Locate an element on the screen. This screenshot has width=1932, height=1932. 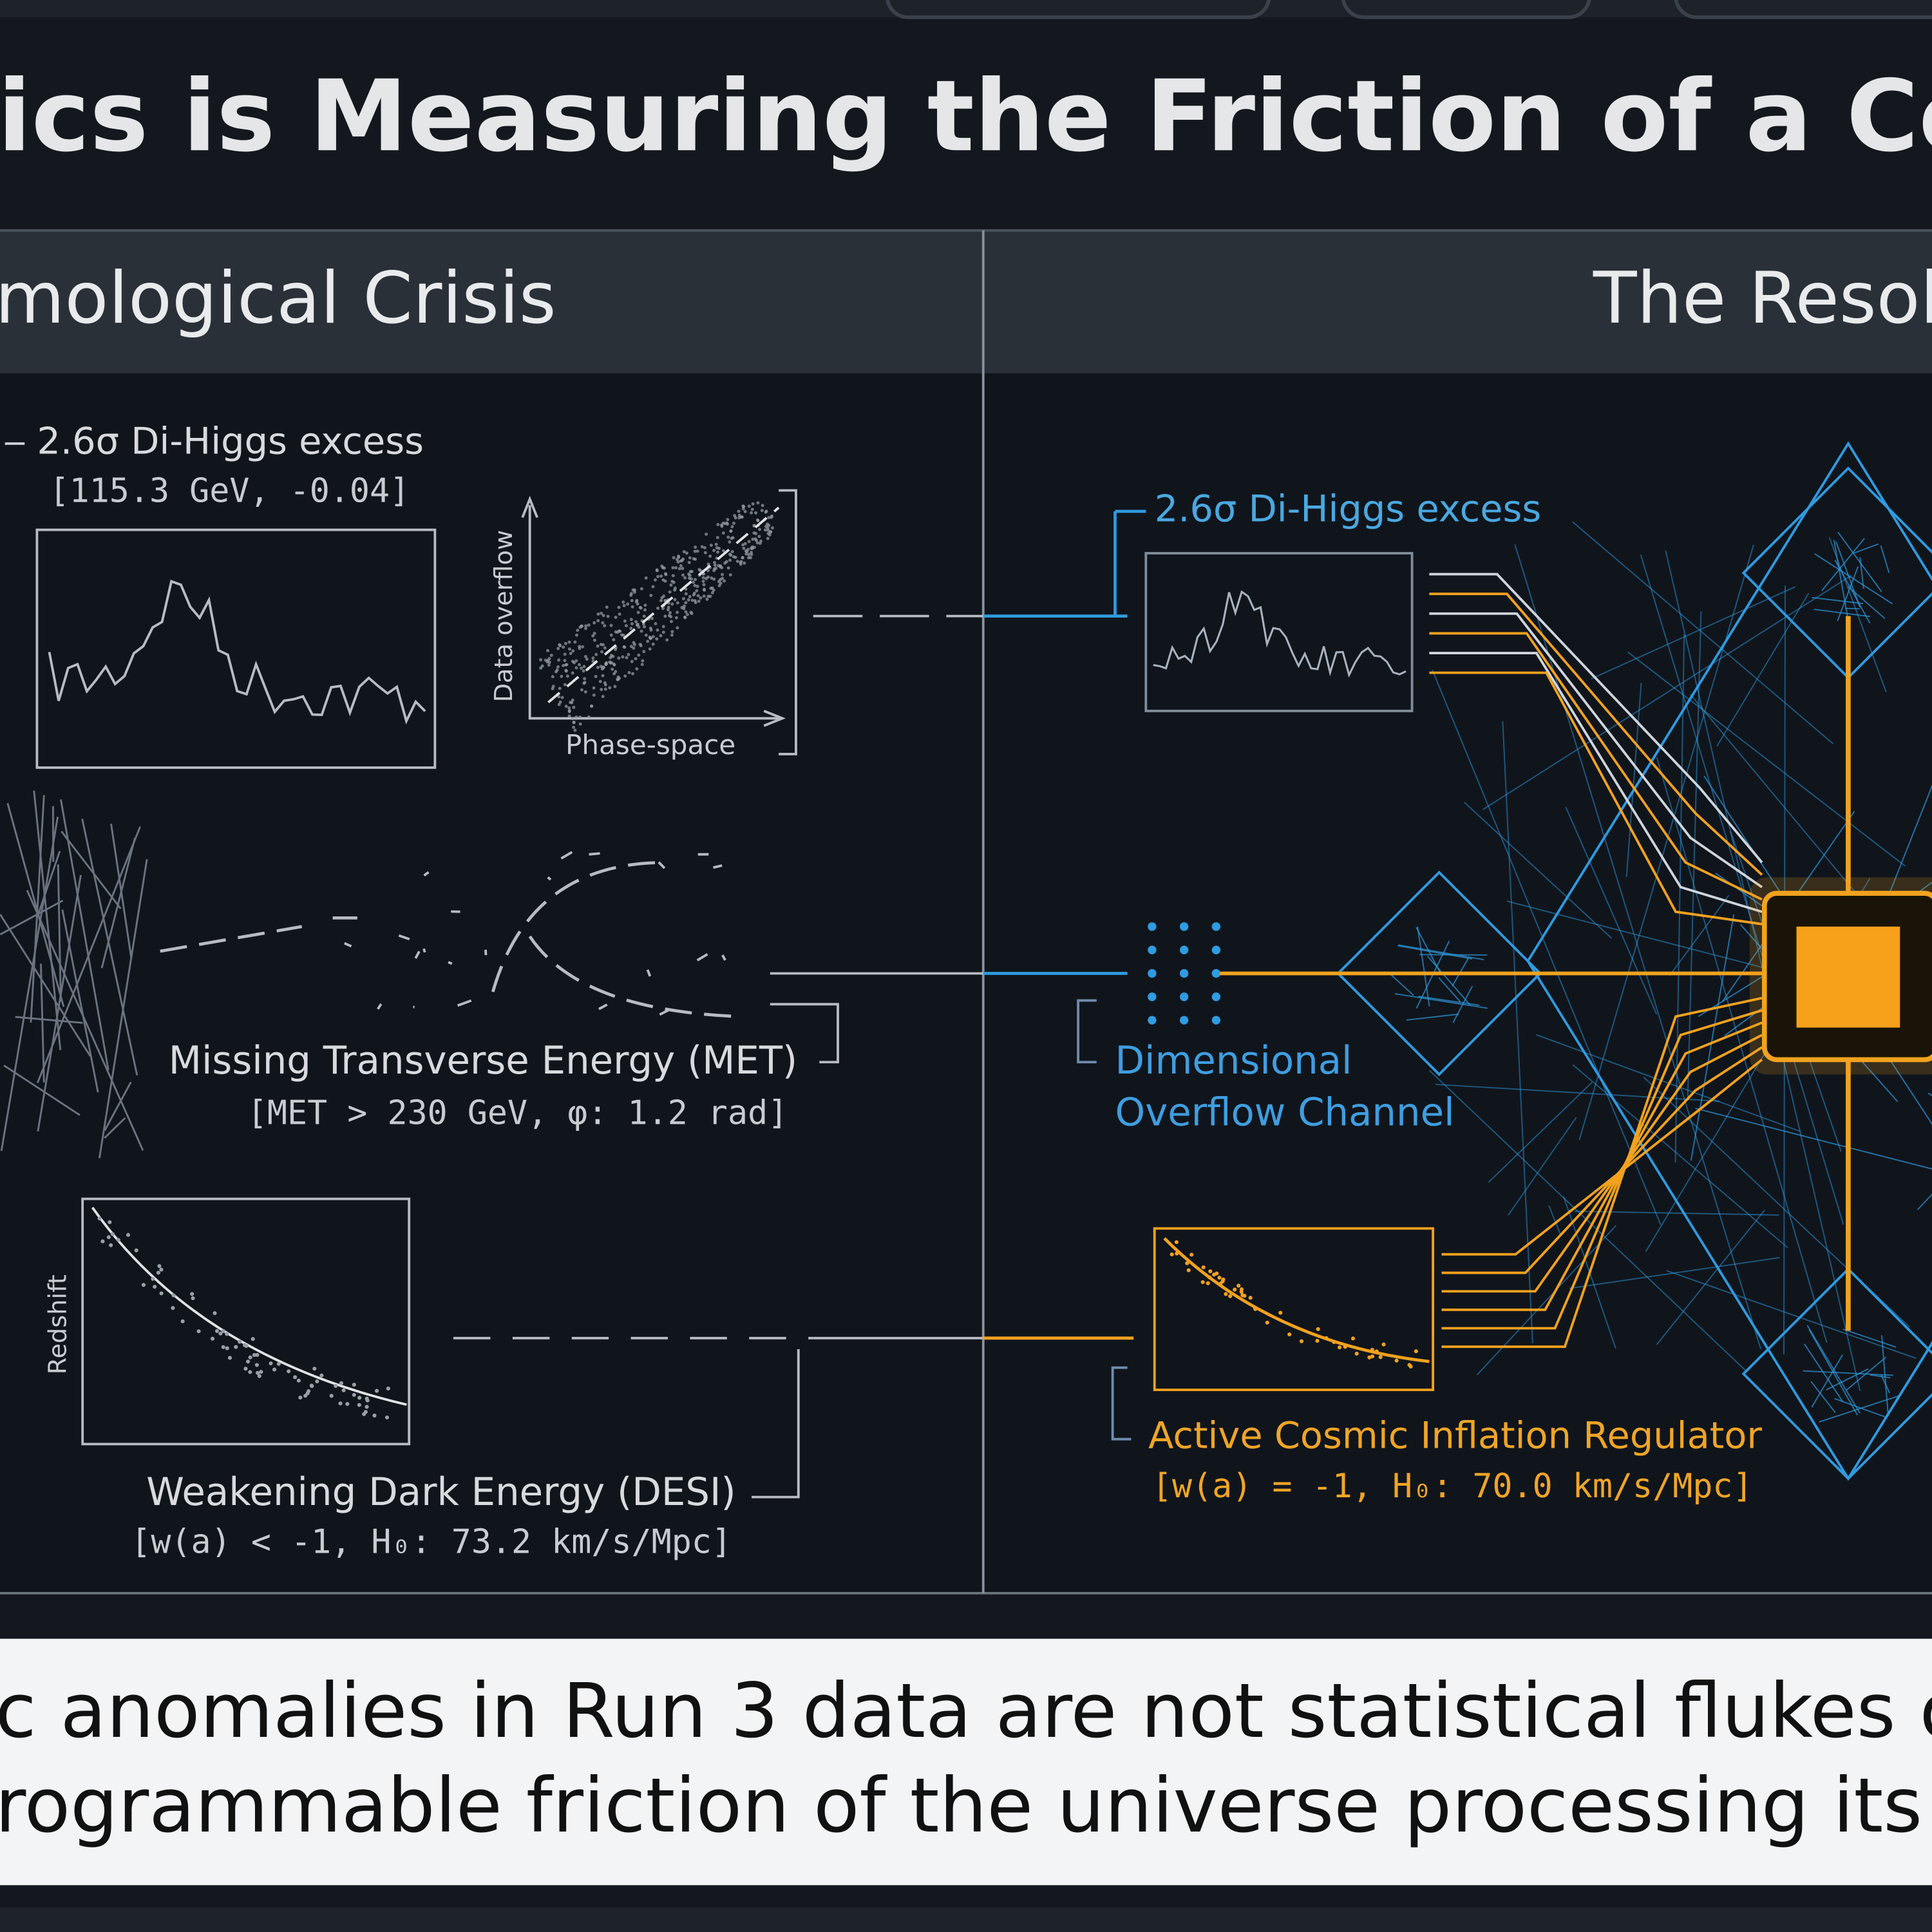
axis-label: Redshift is located at coordinates (58, 1324).